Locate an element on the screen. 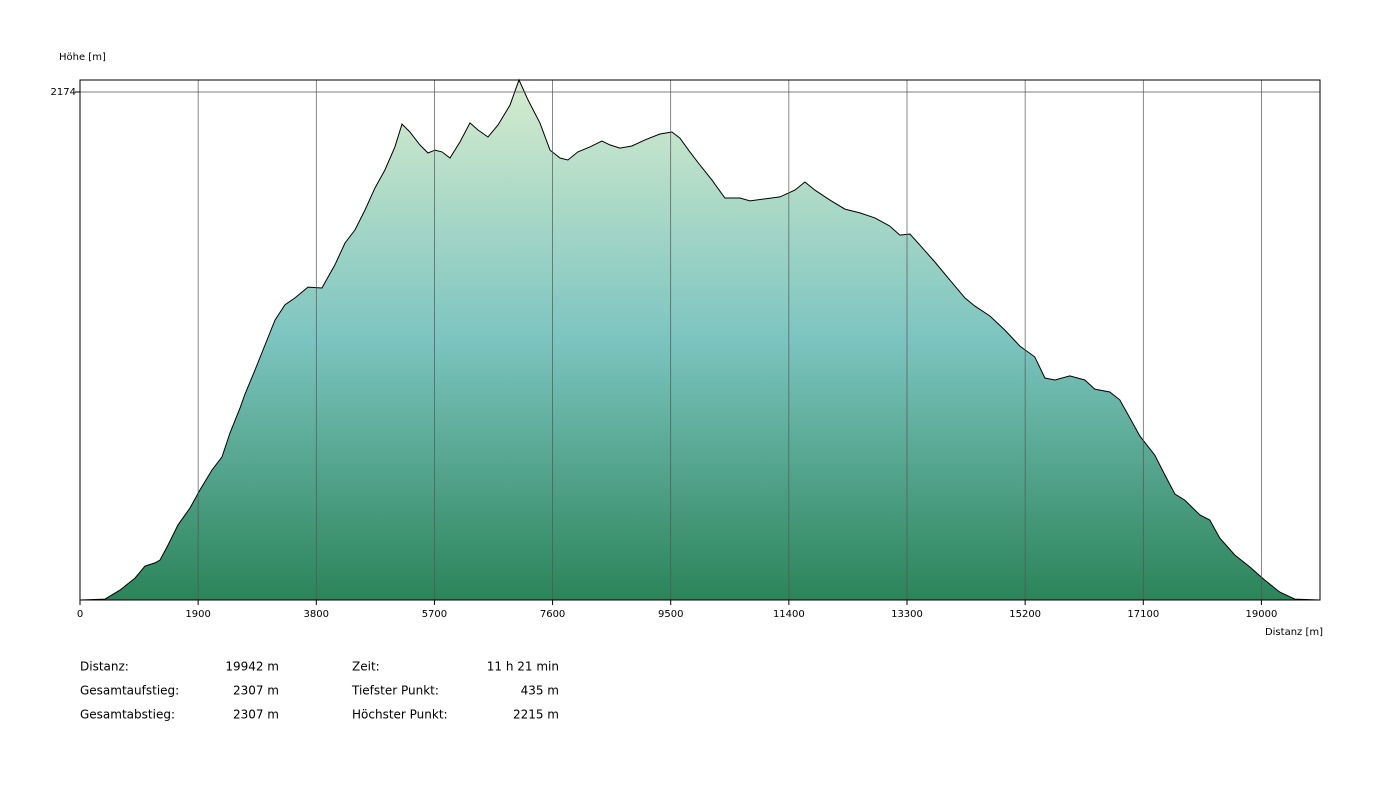  x-tick-label: 13300 is located at coordinates (907, 614).